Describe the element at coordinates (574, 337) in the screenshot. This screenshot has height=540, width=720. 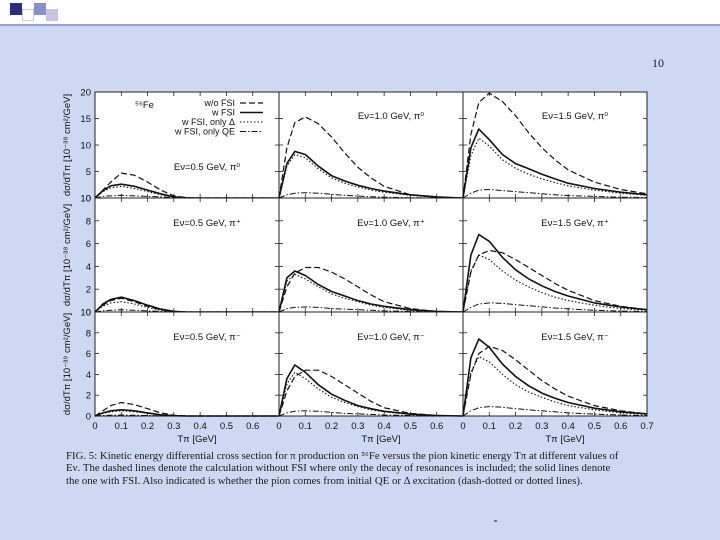
I see `panel-label: Eν=1.5 GeV, π⁻` at that location.